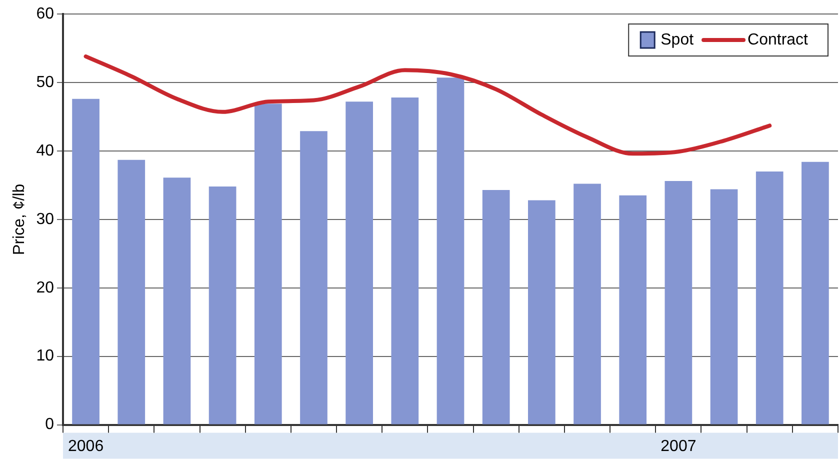 Image resolution: width=840 pixels, height=462 pixels. What do you see at coordinates (45, 219) in the screenshot?
I see `y-tick-label: 30` at bounding box center [45, 219].